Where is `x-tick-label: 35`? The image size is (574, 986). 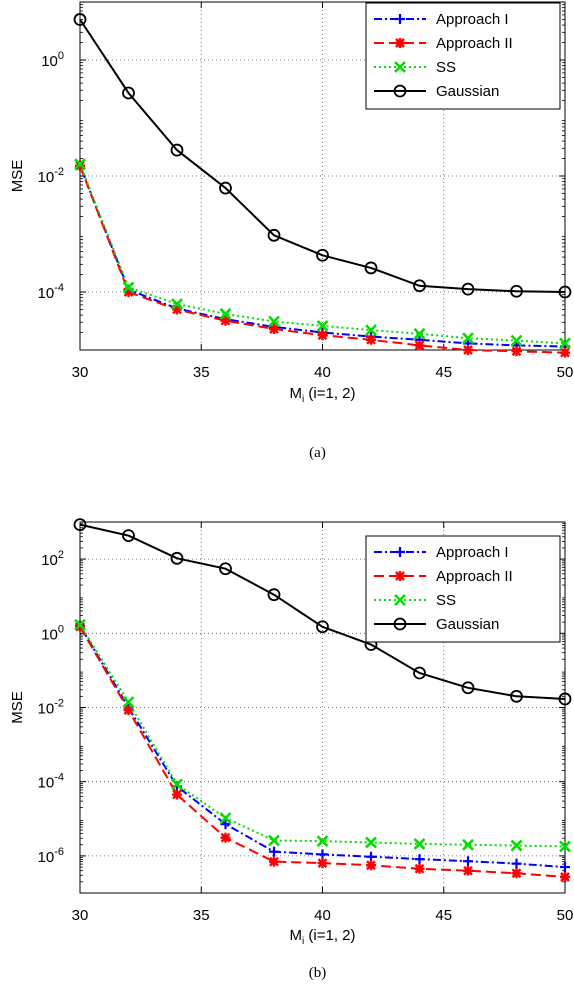 x-tick-label: 35 is located at coordinates (201, 915).